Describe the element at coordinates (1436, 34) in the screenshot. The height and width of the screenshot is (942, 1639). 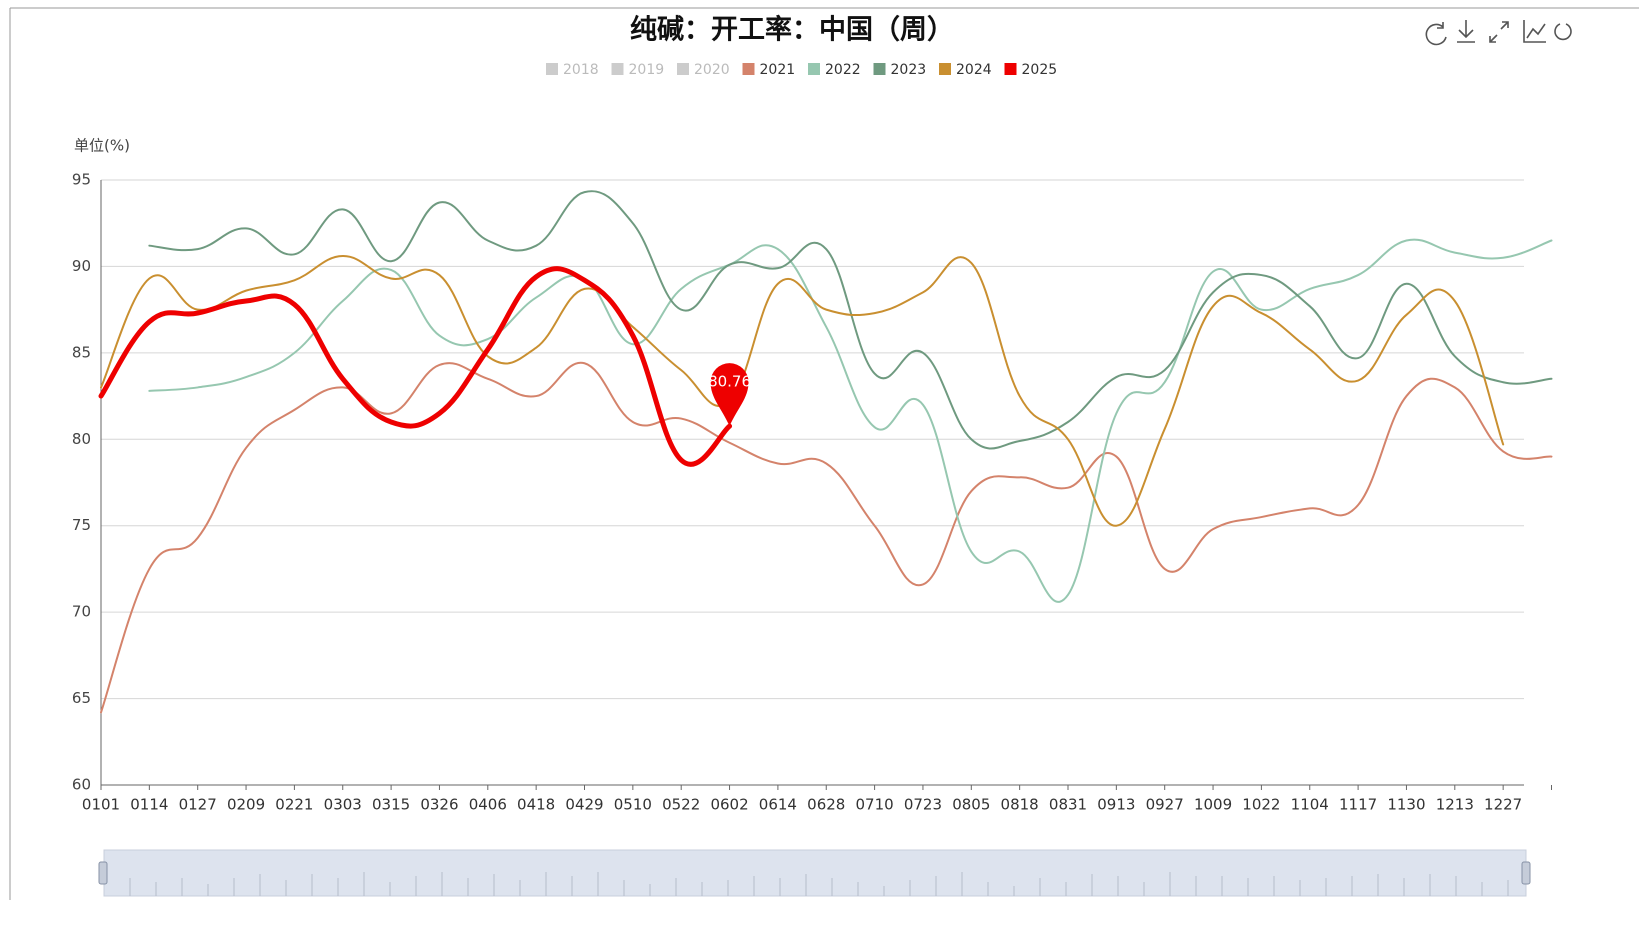
I see `refresh-icon` at that location.